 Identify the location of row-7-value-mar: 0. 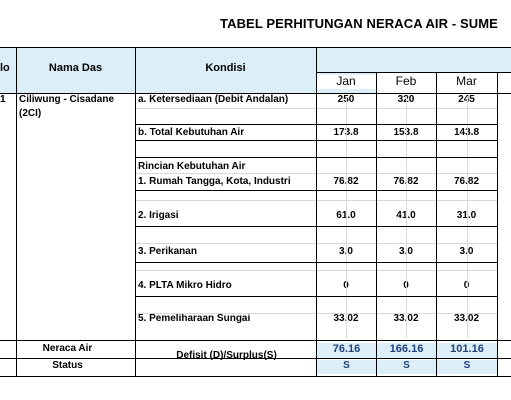
(466, 286).